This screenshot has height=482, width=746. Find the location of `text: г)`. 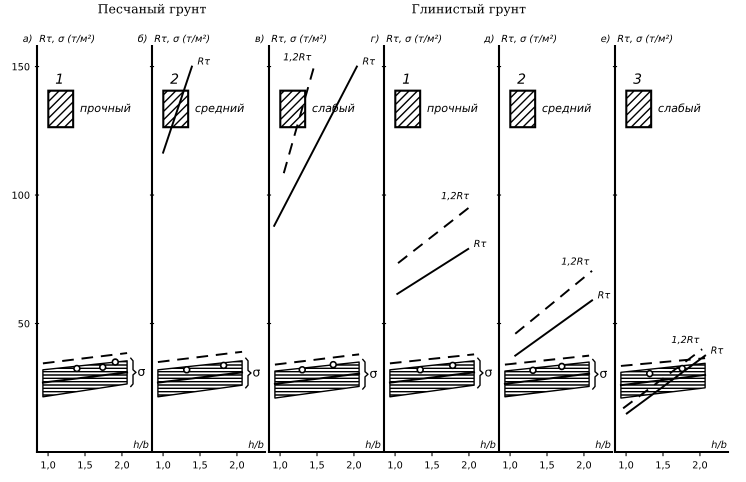

text: г) is located at coordinates (374, 39).